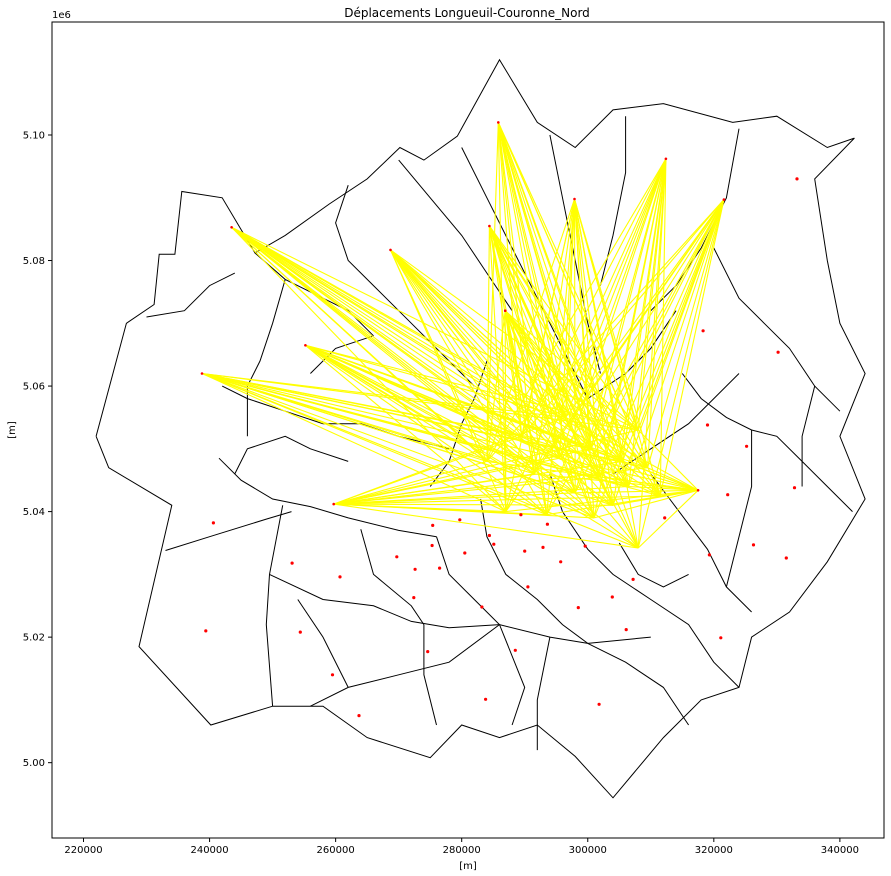  What do you see at coordinates (61, 15) in the screenshot?
I see `y-offset-label: 1e6` at bounding box center [61, 15].